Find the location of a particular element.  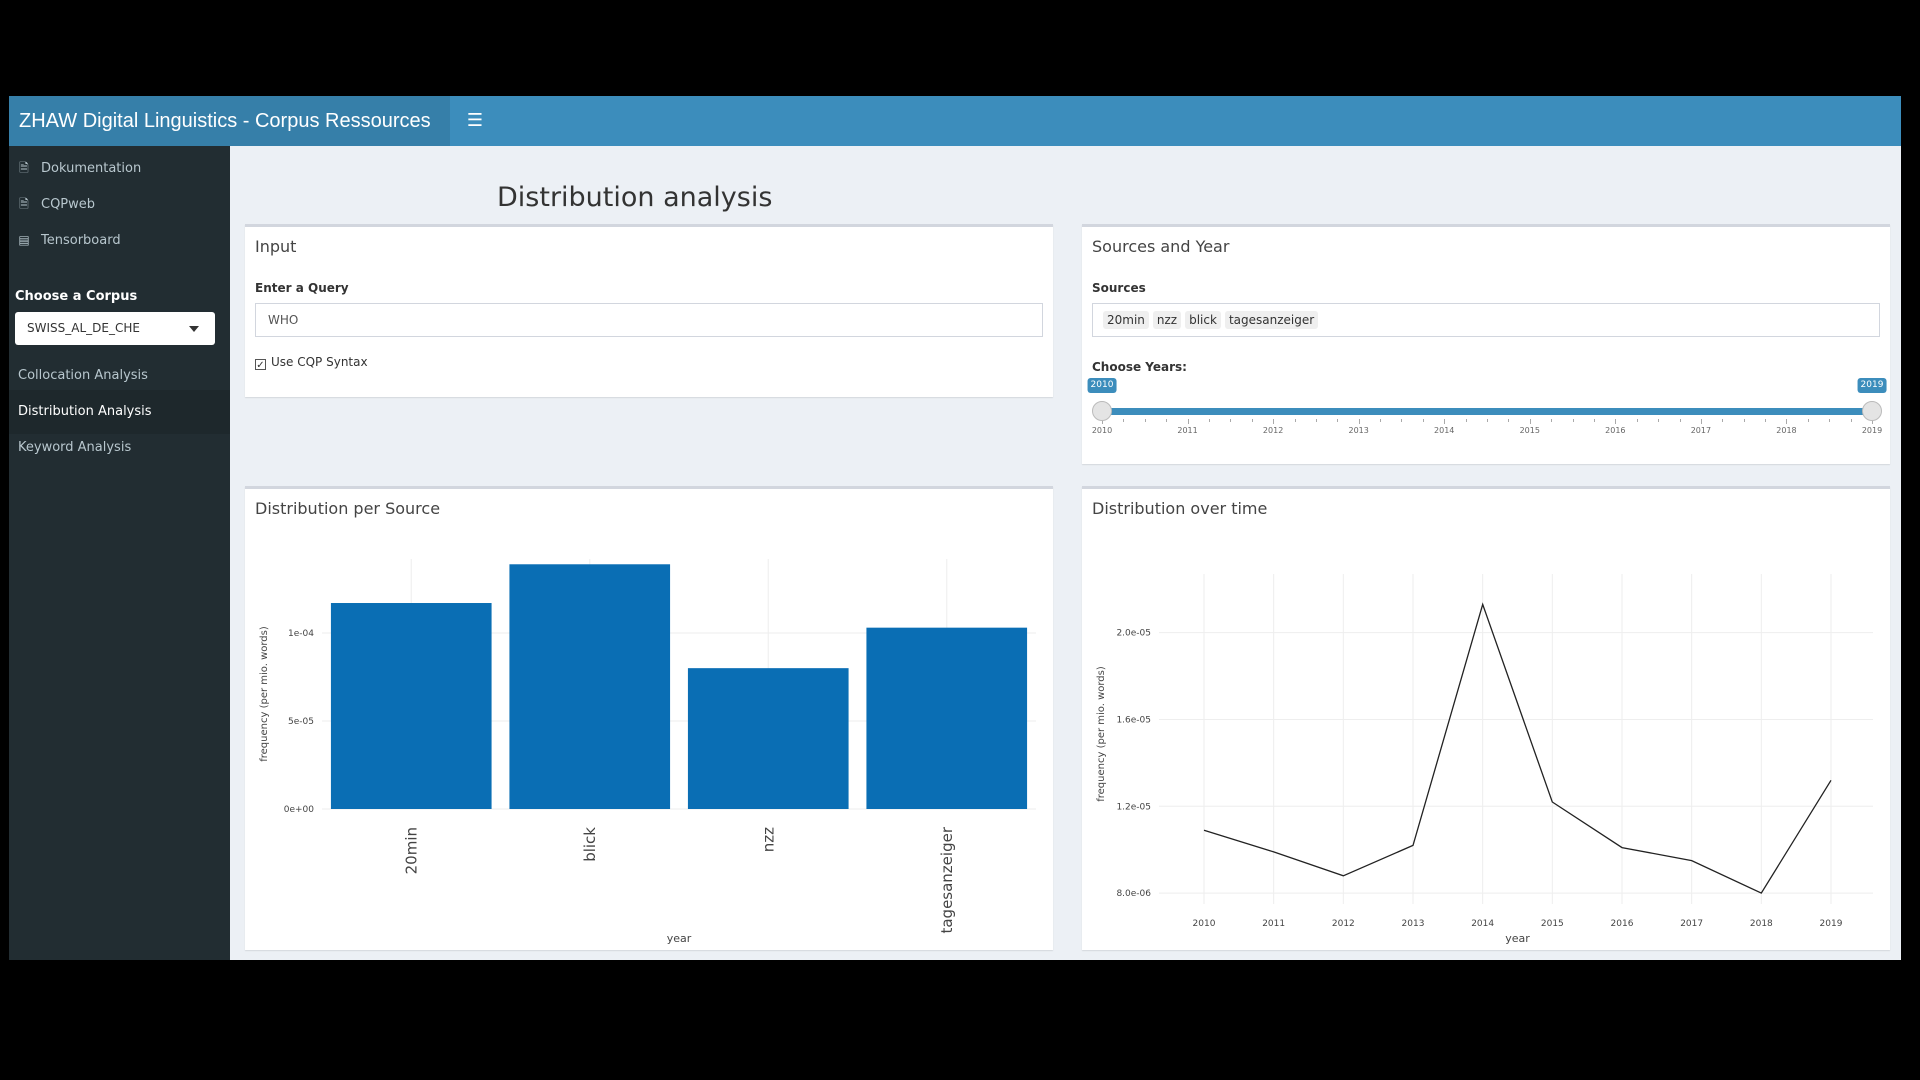

corpus-select-value: SWISS_AL_DE_CHE is located at coordinates (83, 328).